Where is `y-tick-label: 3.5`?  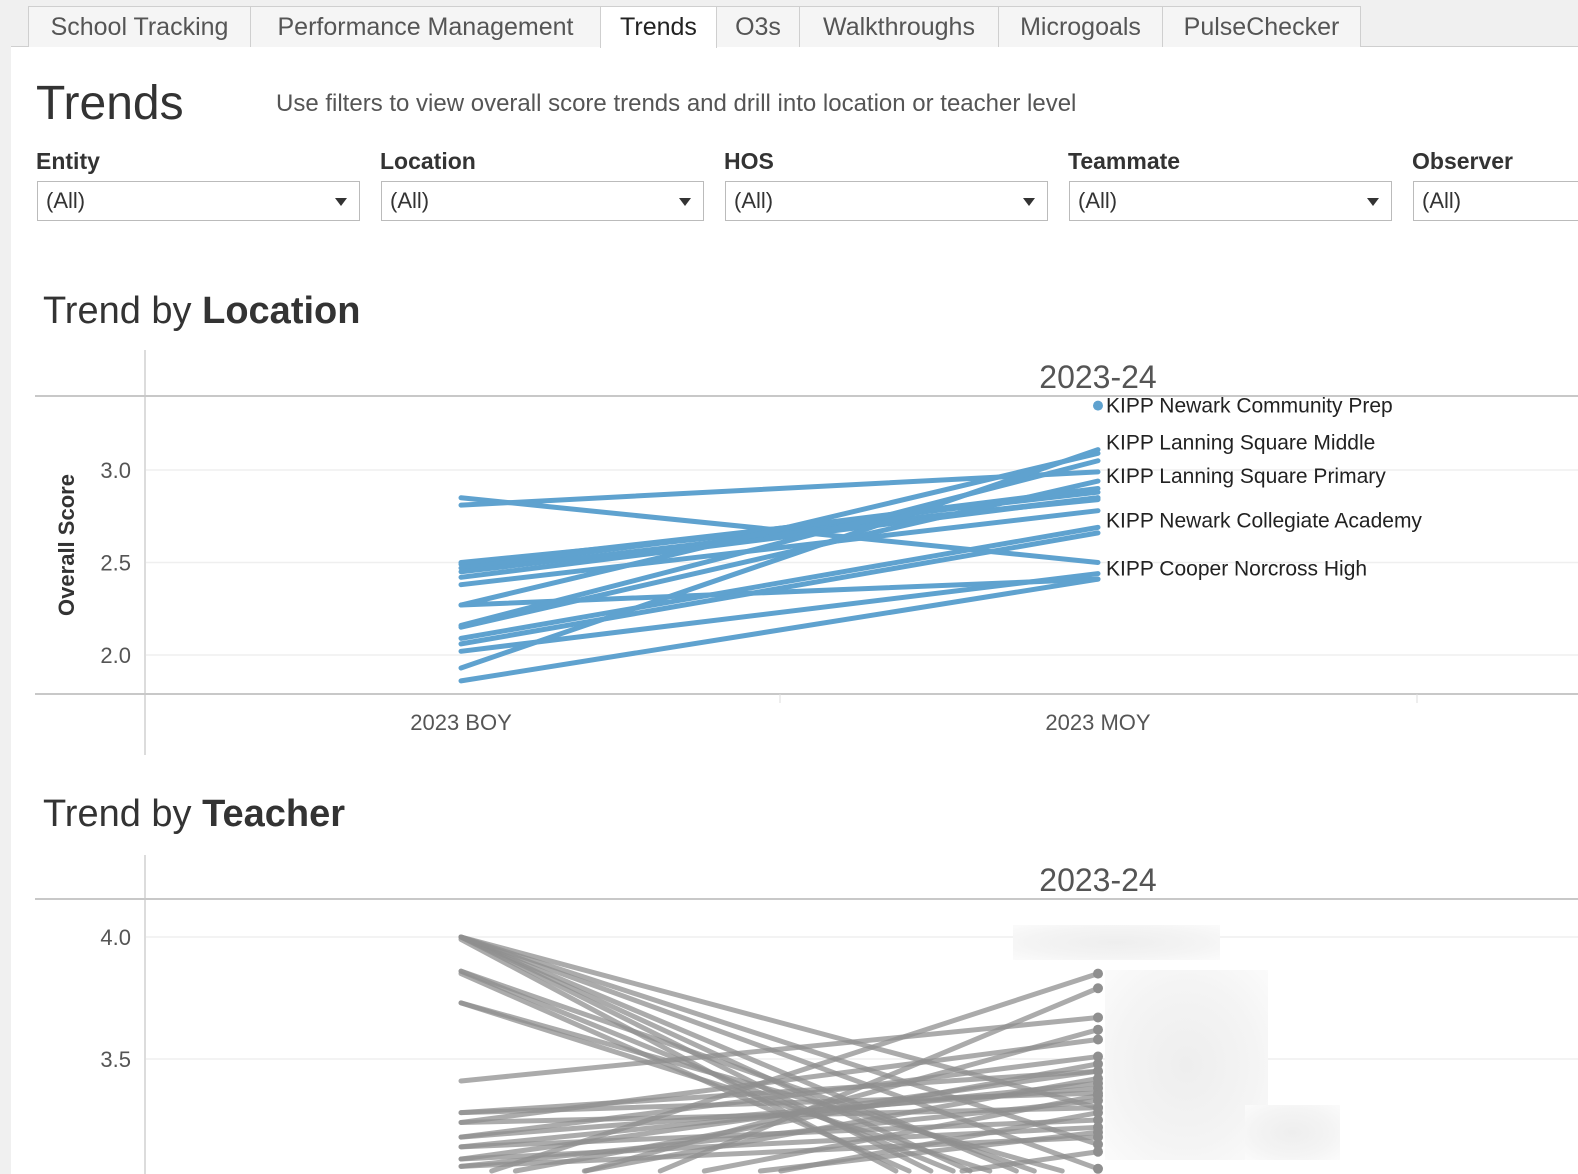 y-tick-label: 3.5 is located at coordinates (115, 1059).